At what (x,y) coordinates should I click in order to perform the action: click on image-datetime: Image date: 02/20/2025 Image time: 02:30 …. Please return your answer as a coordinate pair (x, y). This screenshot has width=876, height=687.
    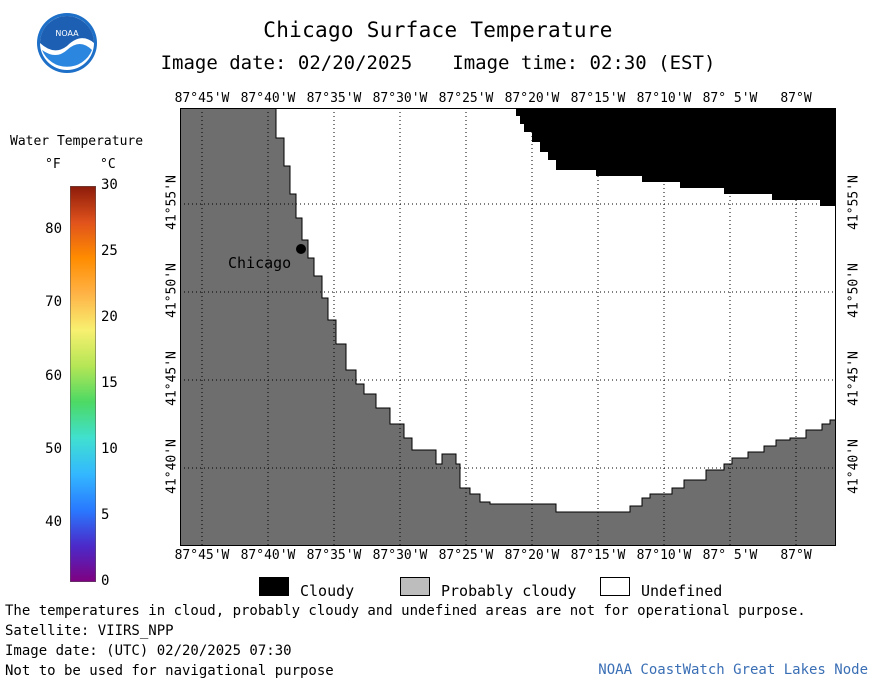
    Looking at the image, I should click on (438, 63).